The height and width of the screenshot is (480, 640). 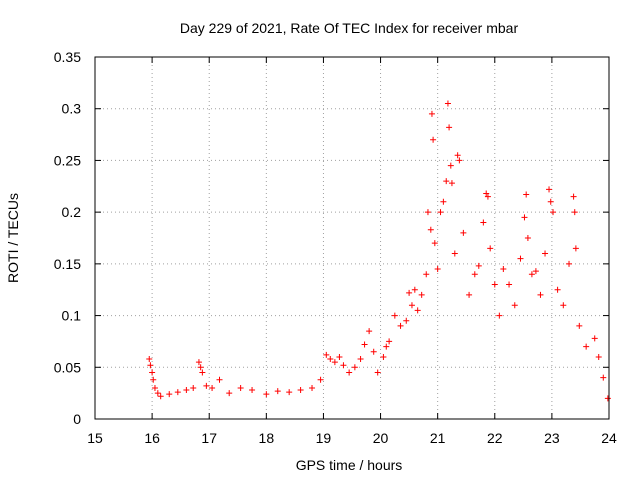 I want to click on y-tick-label: 0.25, so click(x=67, y=160).